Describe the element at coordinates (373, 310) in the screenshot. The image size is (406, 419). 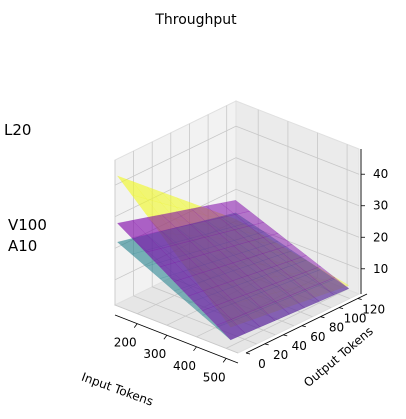
I see `y-tick-label: 120` at that location.